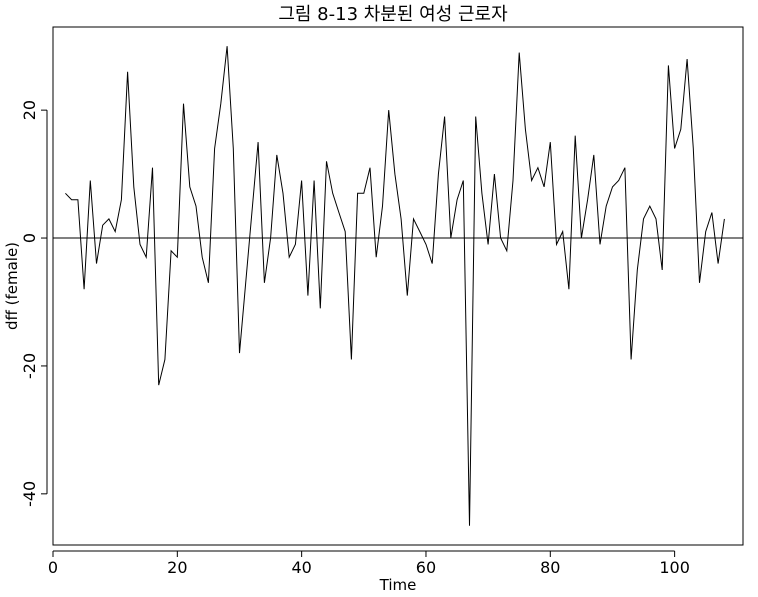 The image size is (758, 597). What do you see at coordinates (301, 567) in the screenshot?
I see `x-tick-label: 40` at bounding box center [301, 567].